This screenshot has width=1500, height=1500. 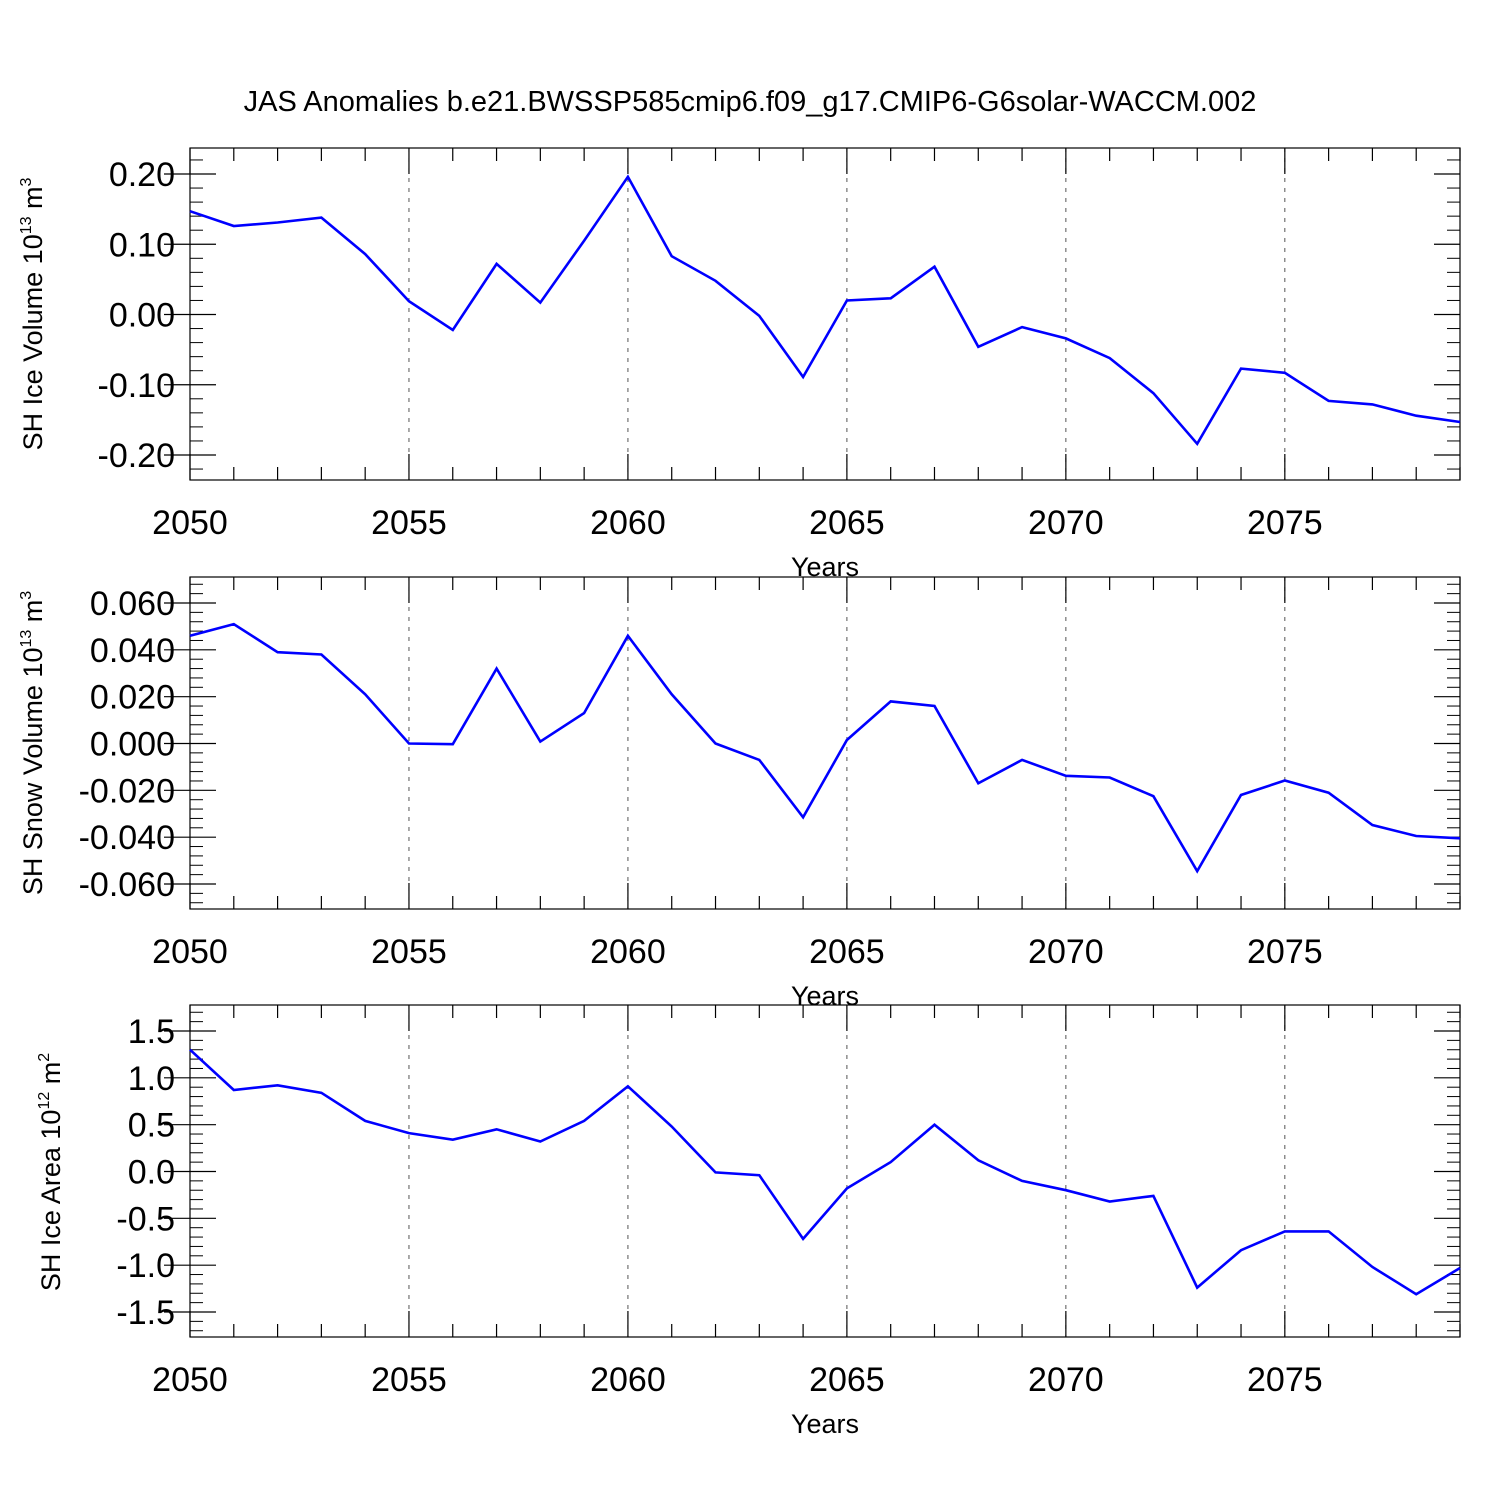 I want to click on y-axis-label: SH Ice Area 1012 m2, so click(x=51, y=1172).